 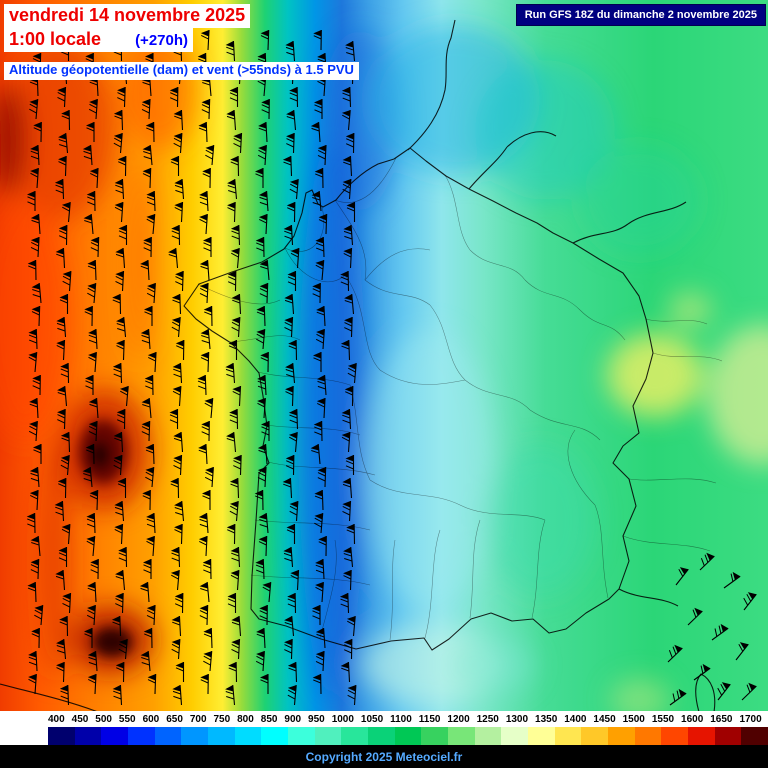 I want to click on legend-value: 1050, so click(x=372, y=719).